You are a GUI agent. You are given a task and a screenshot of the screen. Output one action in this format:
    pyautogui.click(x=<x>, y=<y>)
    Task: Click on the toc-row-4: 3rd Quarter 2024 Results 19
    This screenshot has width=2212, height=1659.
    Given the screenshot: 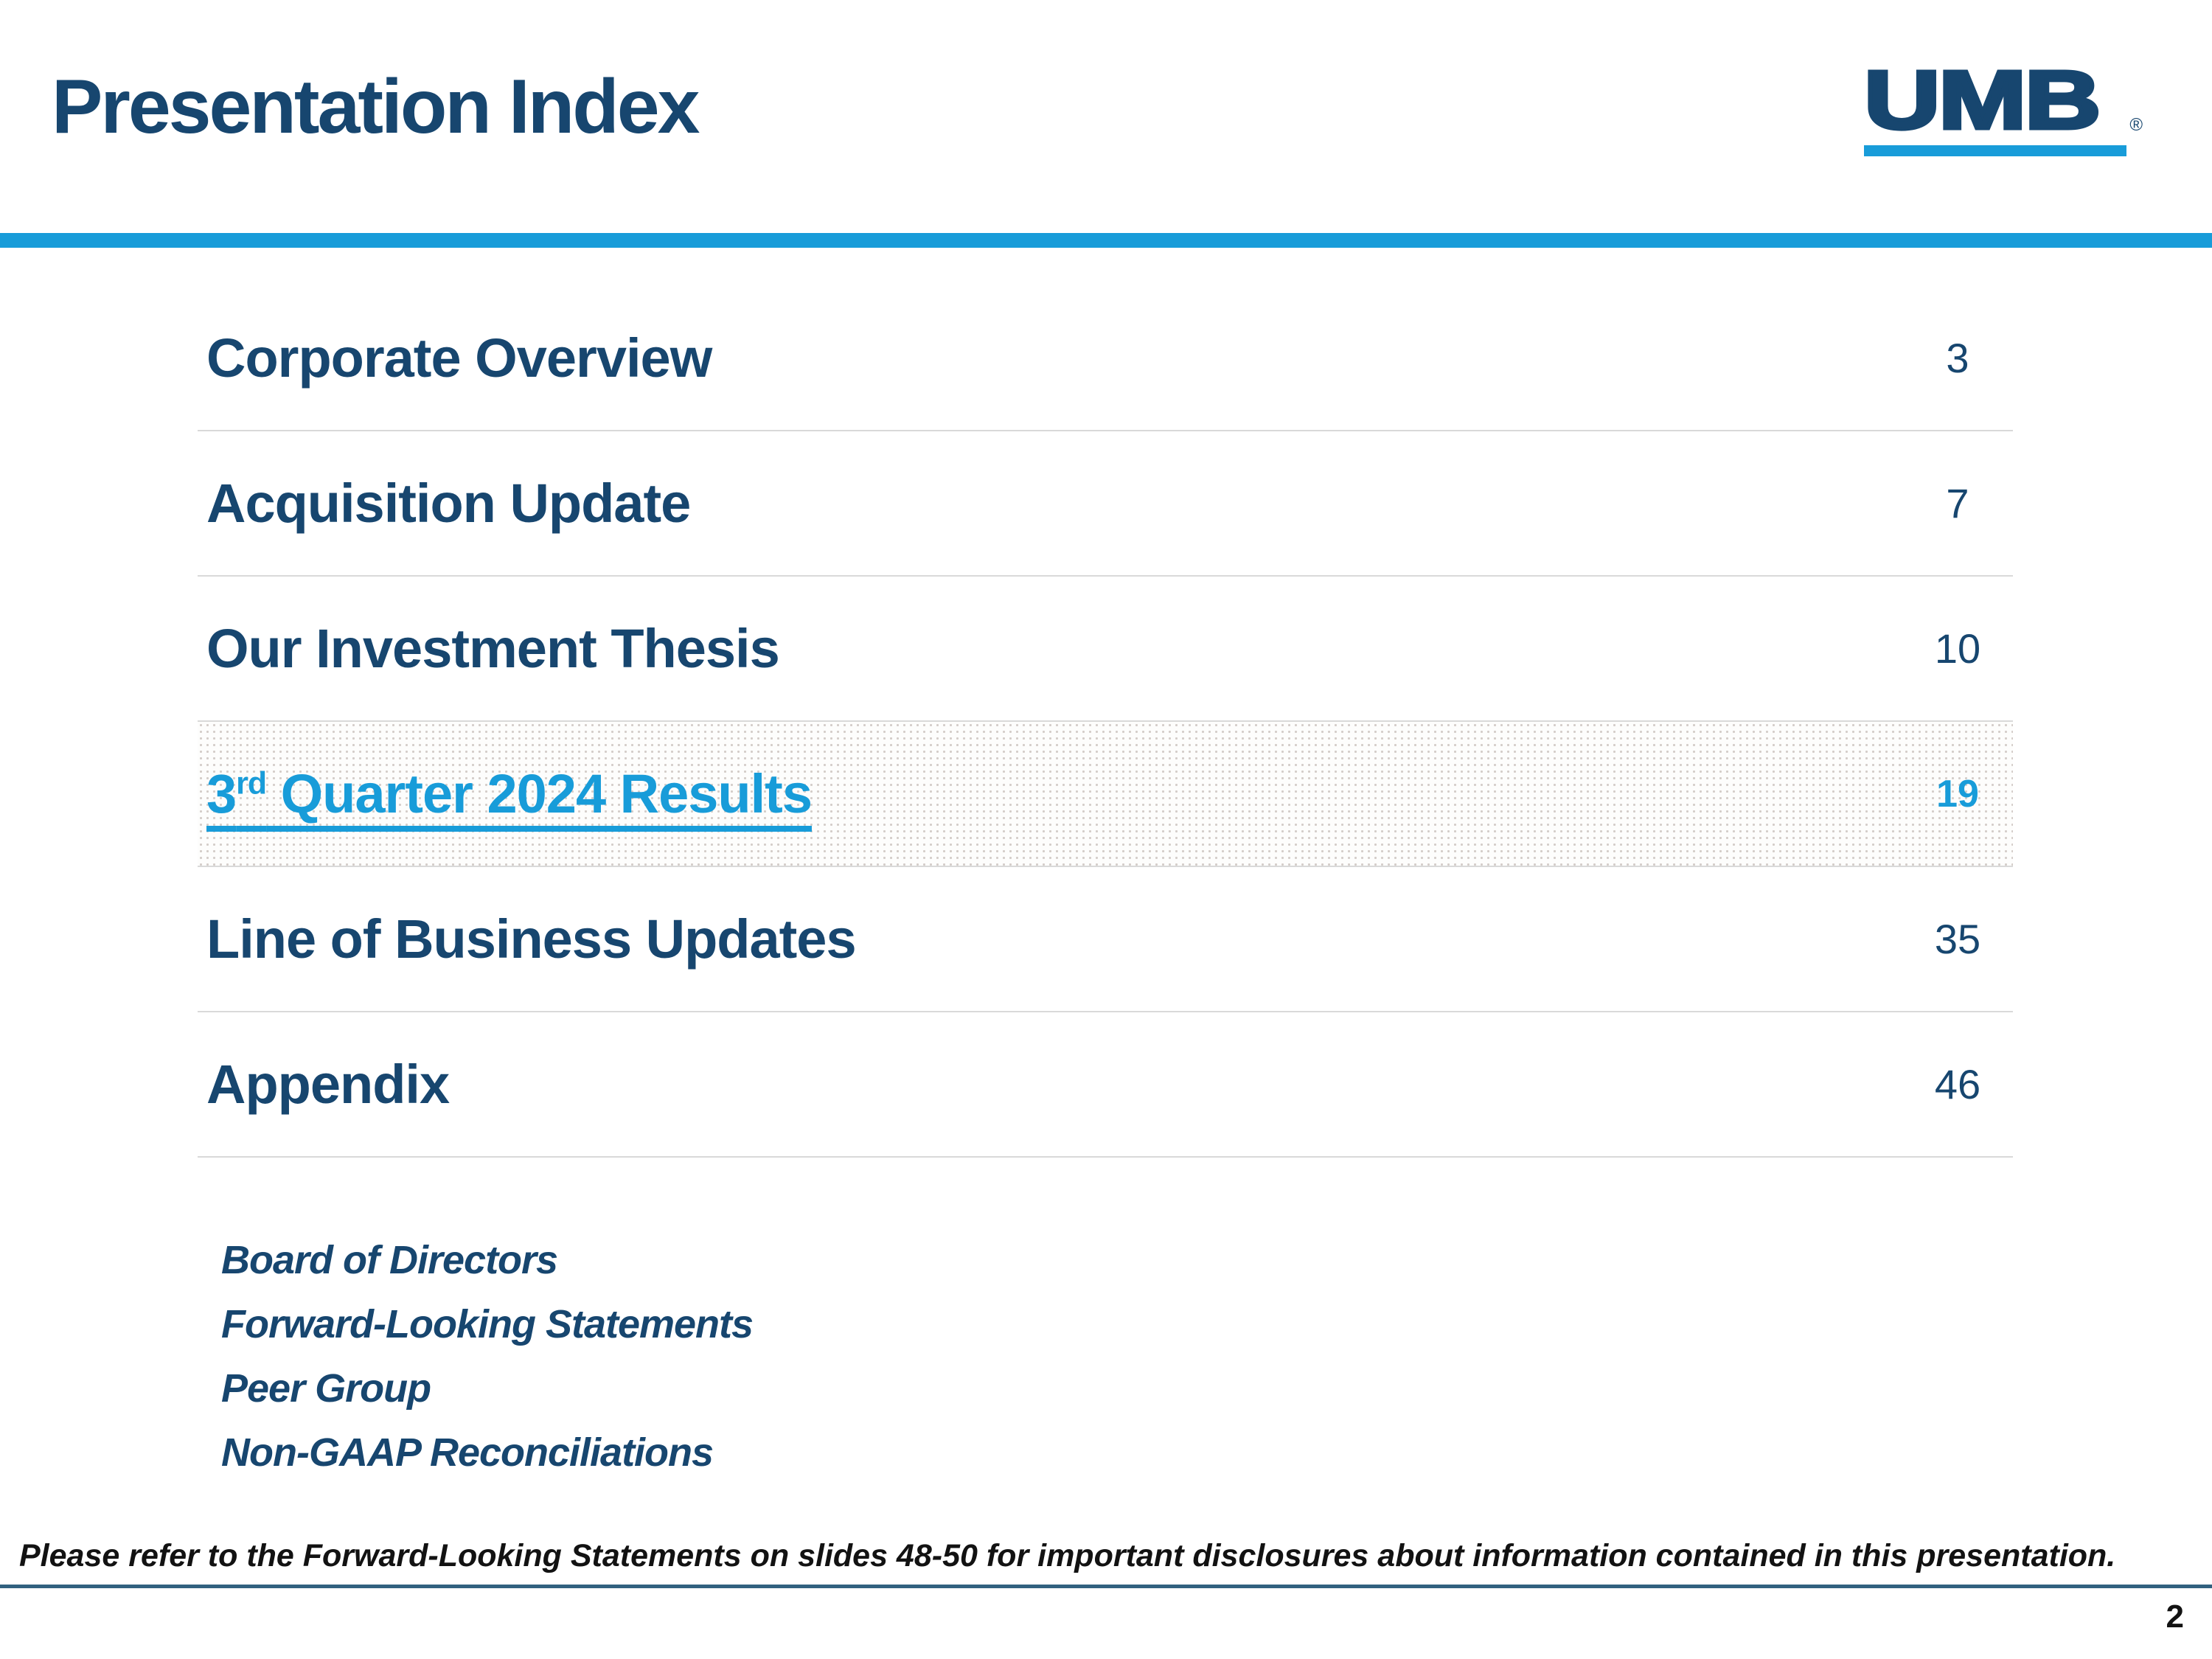 What is the action you would take?
    pyautogui.click(x=1105, y=794)
    